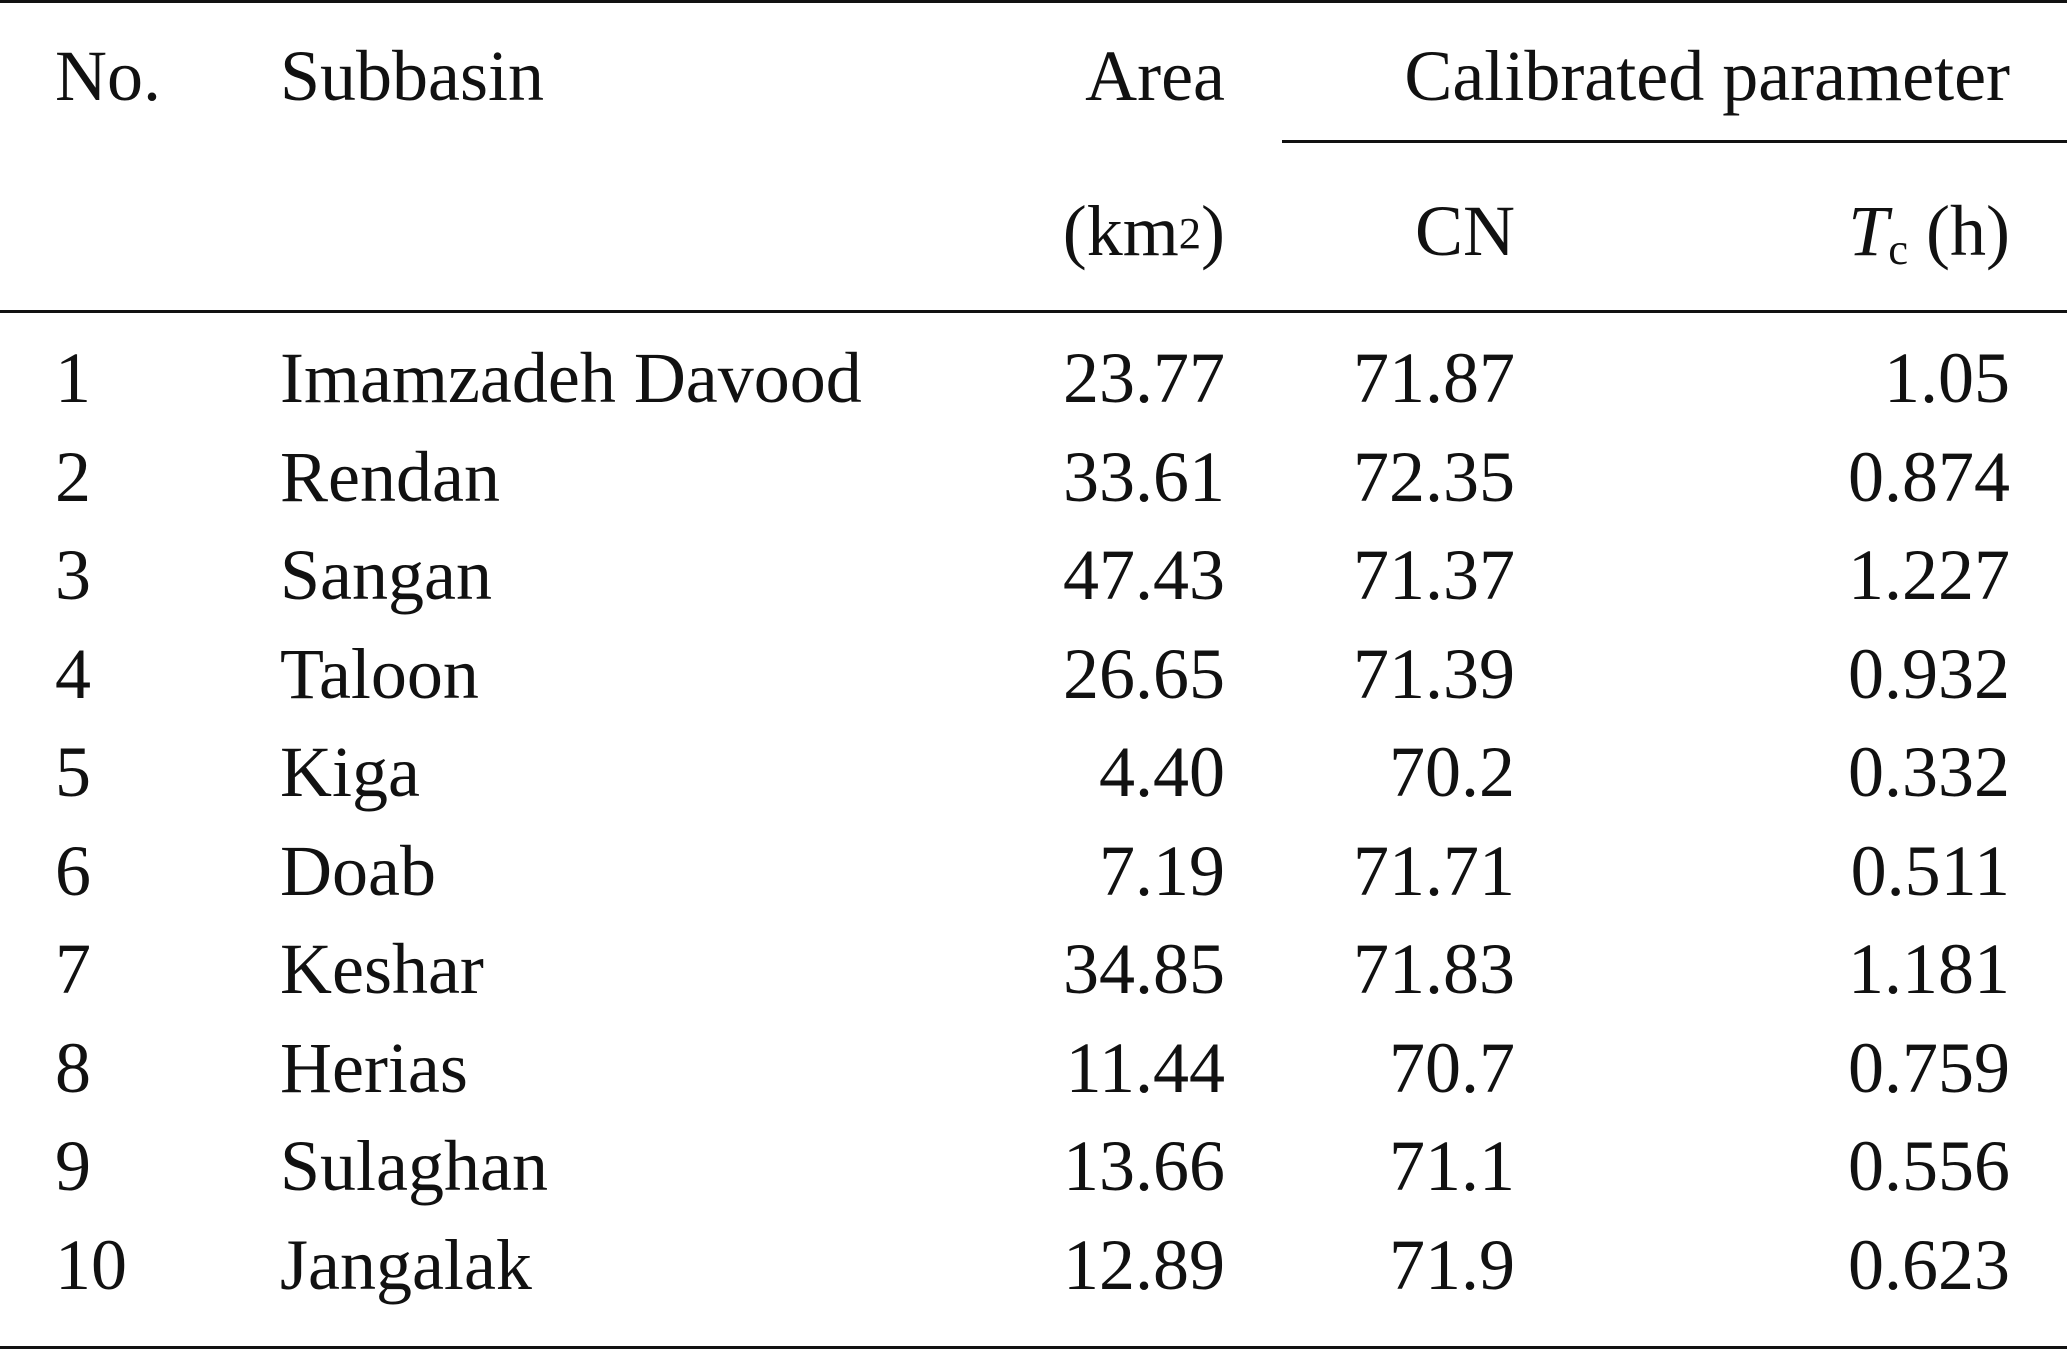  I want to click on header-rule, so click(1033, 311).